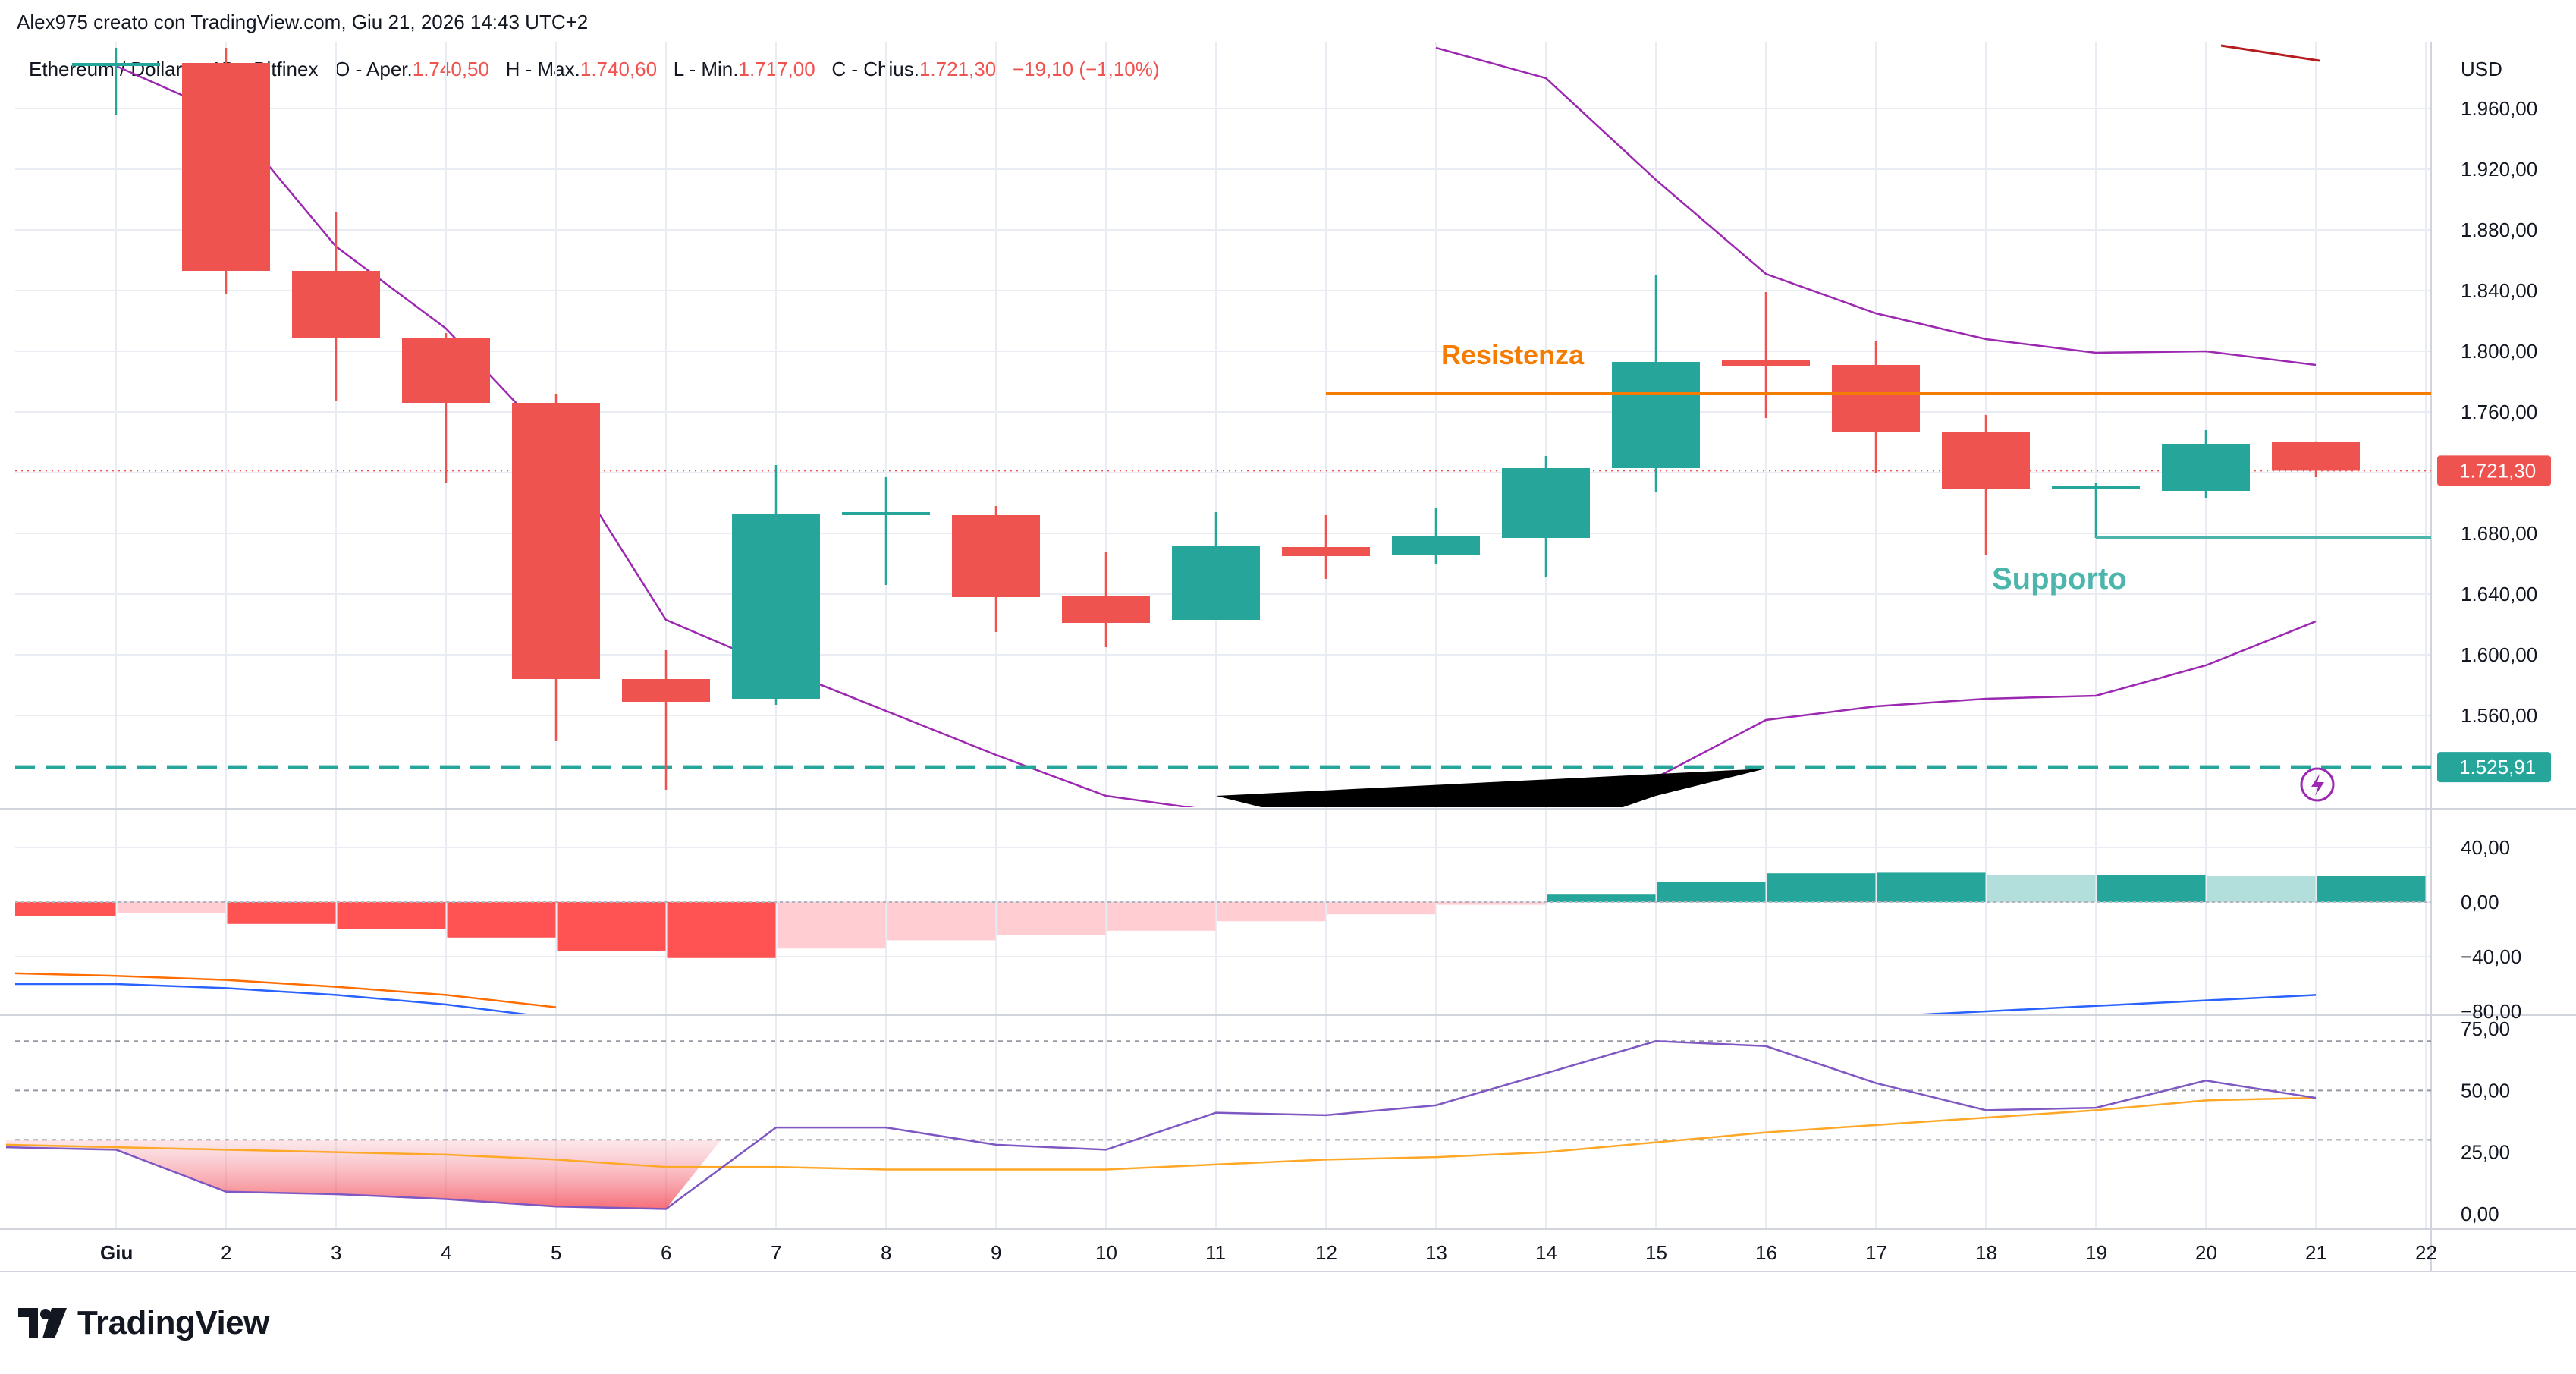 The height and width of the screenshot is (1374, 2576). Describe the element at coordinates (2316, 1253) in the screenshot. I see `time-axis-label: 21` at that location.